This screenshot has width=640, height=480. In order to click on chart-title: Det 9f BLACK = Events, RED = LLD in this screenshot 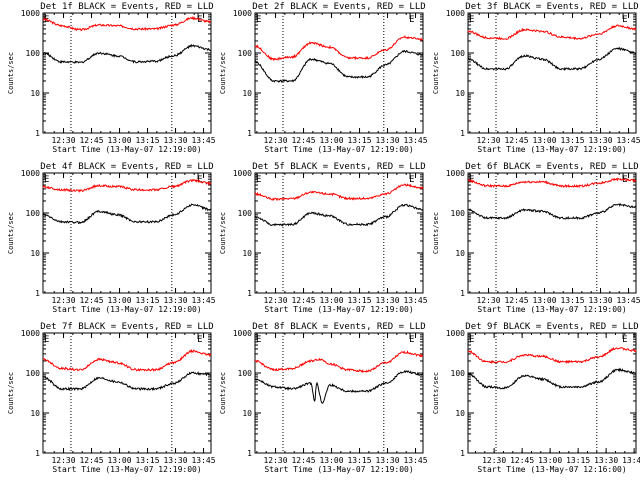, I will do `click(551, 327)`.